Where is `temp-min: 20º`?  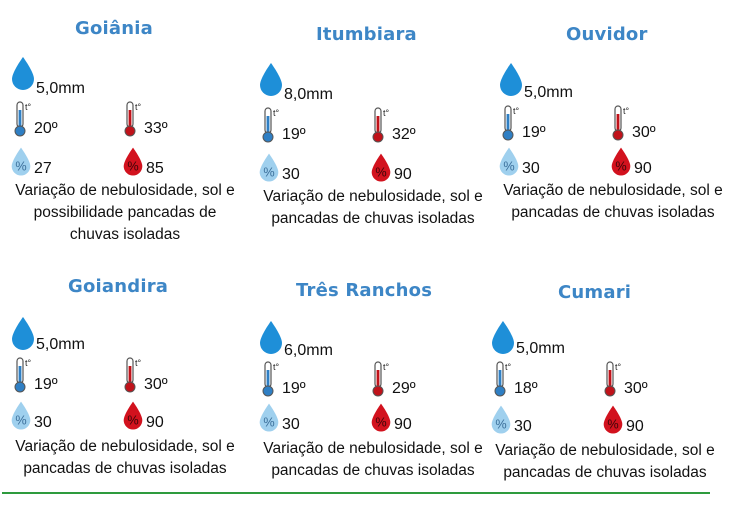
temp-min: 20º is located at coordinates (46, 128).